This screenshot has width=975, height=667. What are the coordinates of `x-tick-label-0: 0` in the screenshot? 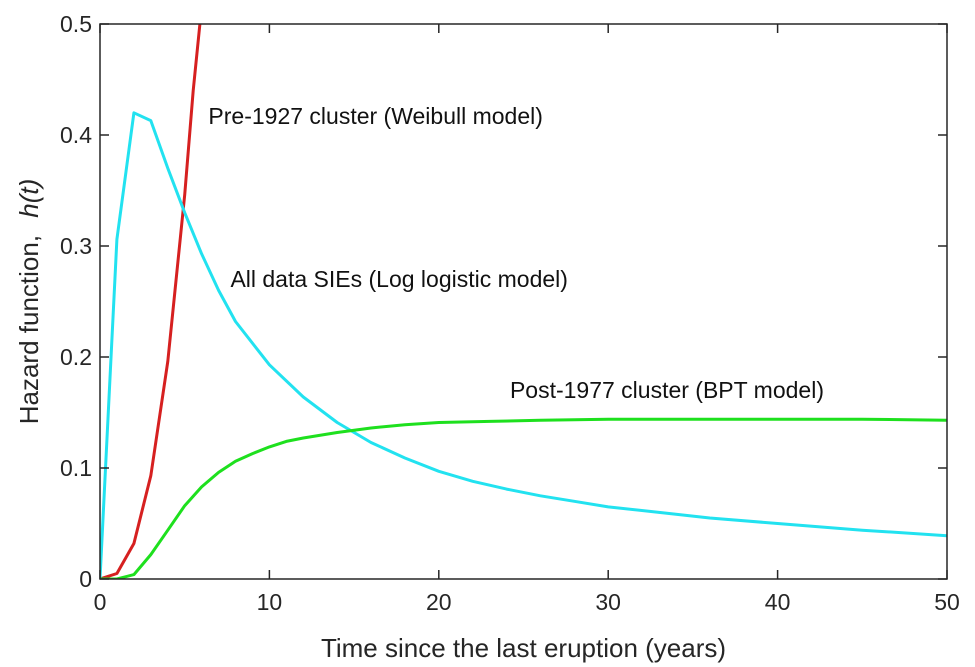 It's located at (100, 602).